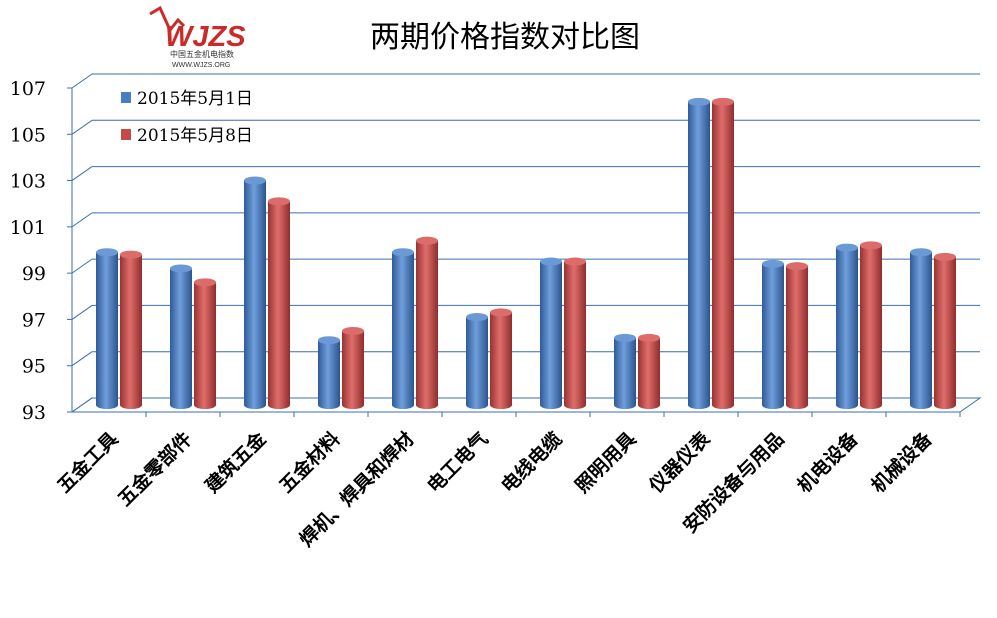 The image size is (997, 618). What do you see at coordinates (458, 462) in the screenshot?
I see `x-tick-label: 电工电气` at bounding box center [458, 462].